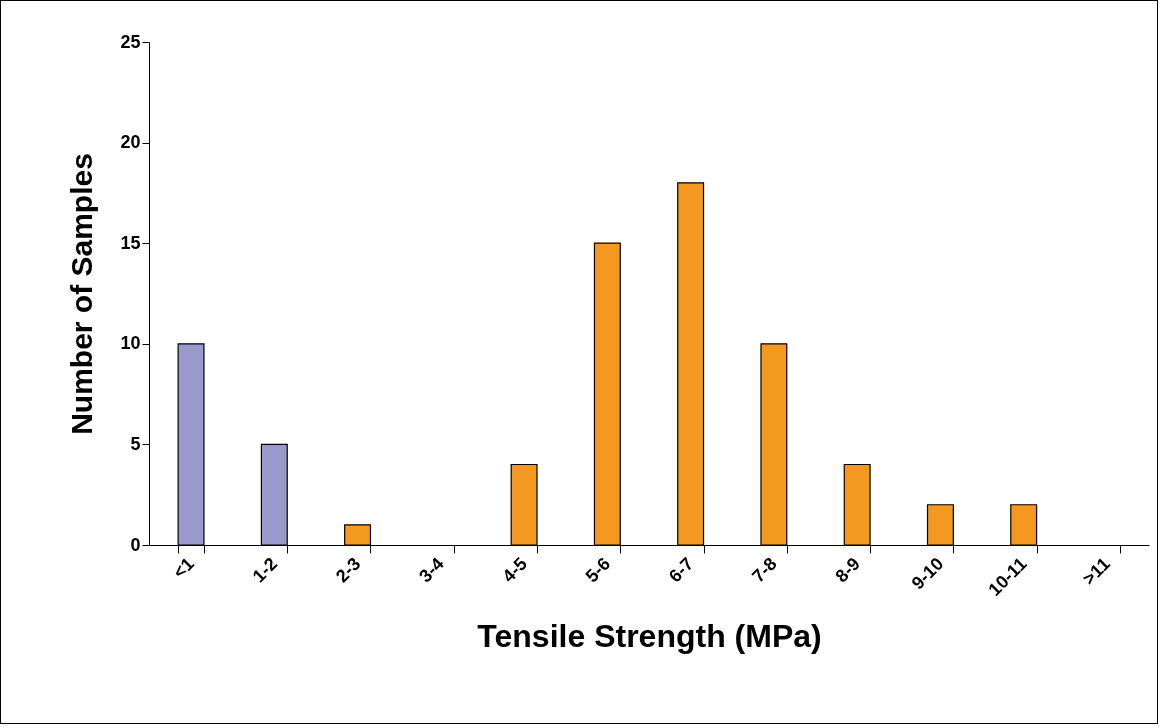 The image size is (1162, 728). What do you see at coordinates (265, 570) in the screenshot?
I see `x-tick-label: 1-2` at bounding box center [265, 570].